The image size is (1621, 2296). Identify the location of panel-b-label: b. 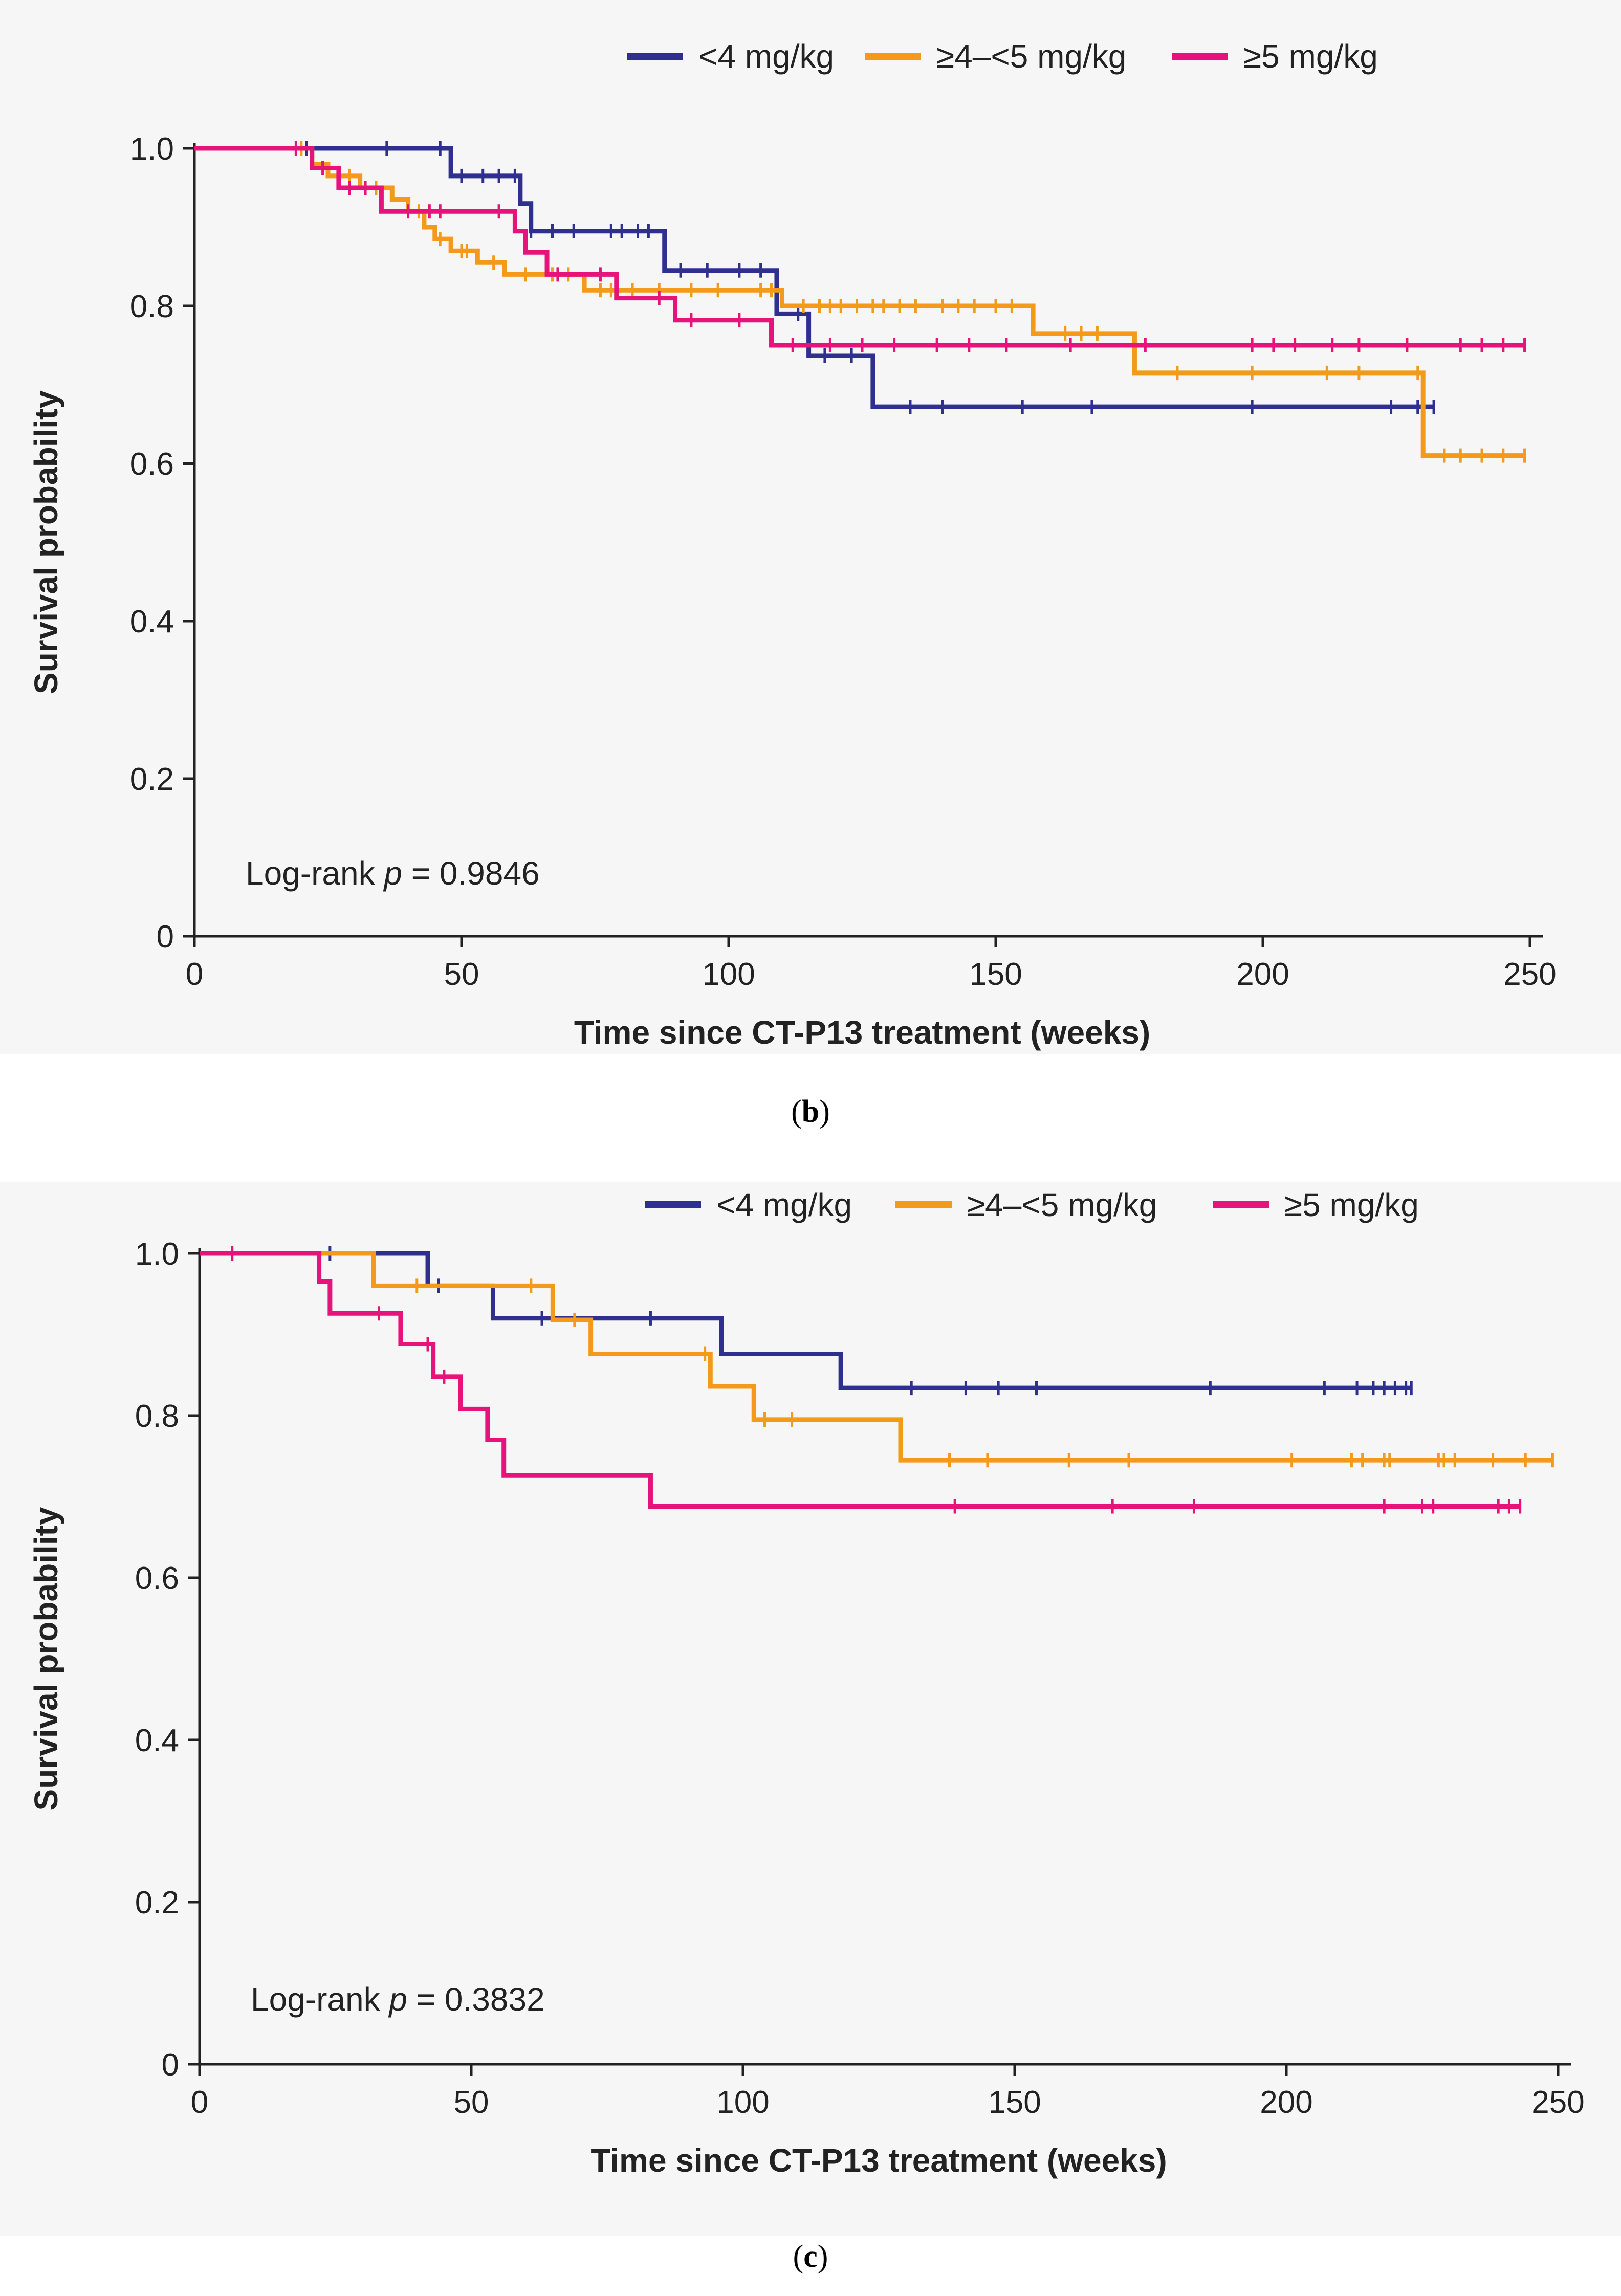
(810, 1111).